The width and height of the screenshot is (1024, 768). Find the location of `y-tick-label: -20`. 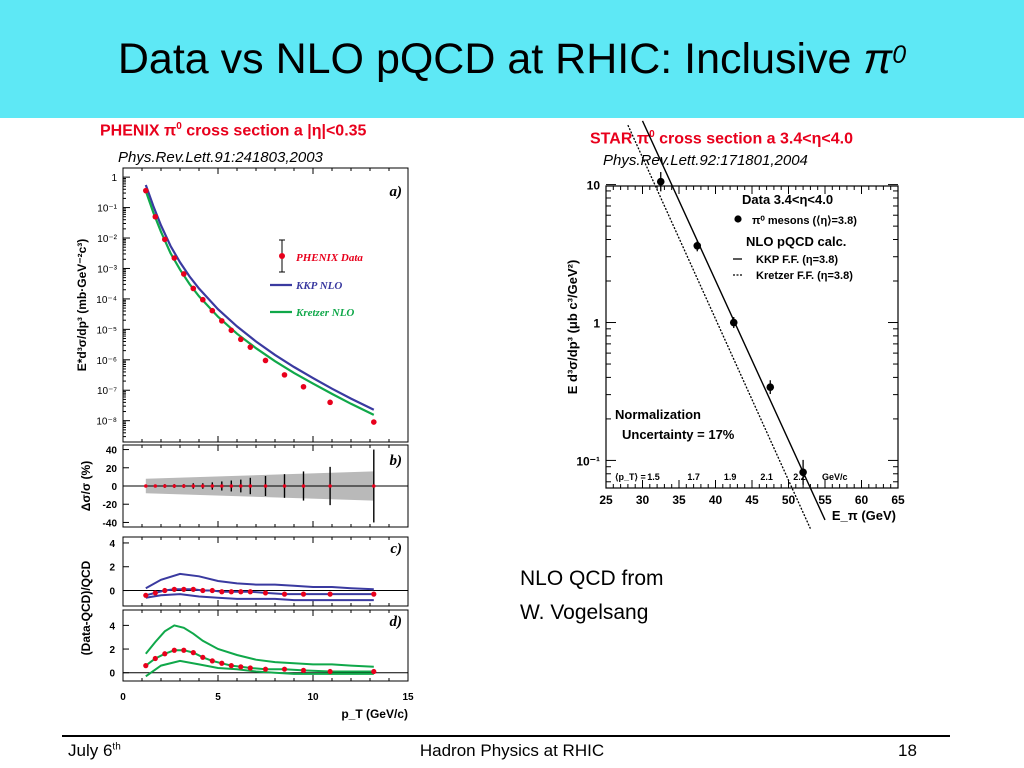

y-tick-label: -20 is located at coordinates (110, 505).